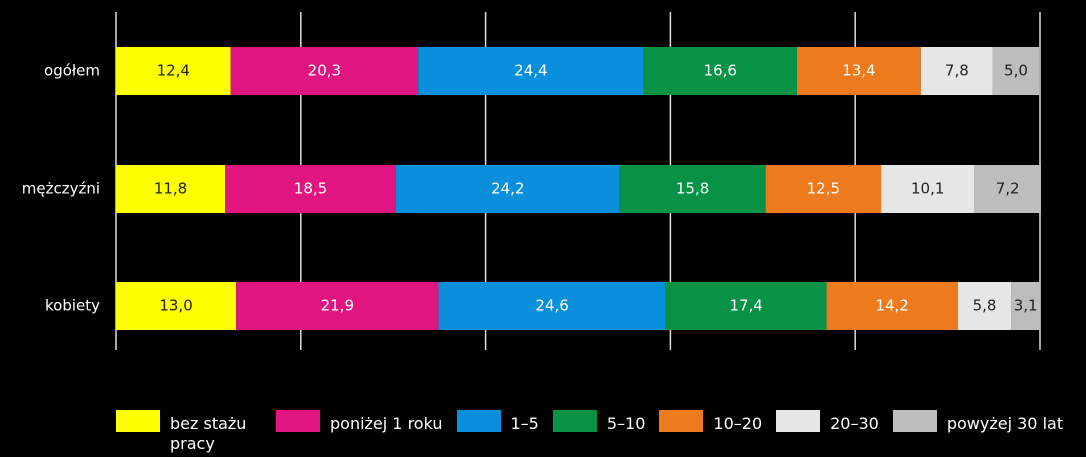 The image size is (1086, 457). I want to click on legend-label: poniżej 1 roku, so click(386, 423).